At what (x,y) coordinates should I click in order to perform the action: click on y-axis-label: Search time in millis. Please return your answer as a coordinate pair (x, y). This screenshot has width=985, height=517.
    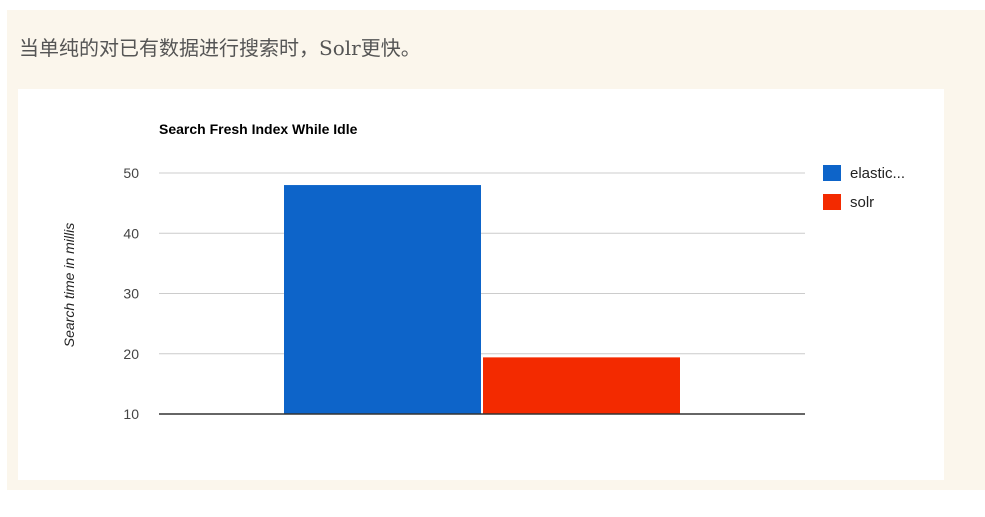
    Looking at the image, I should click on (69, 285).